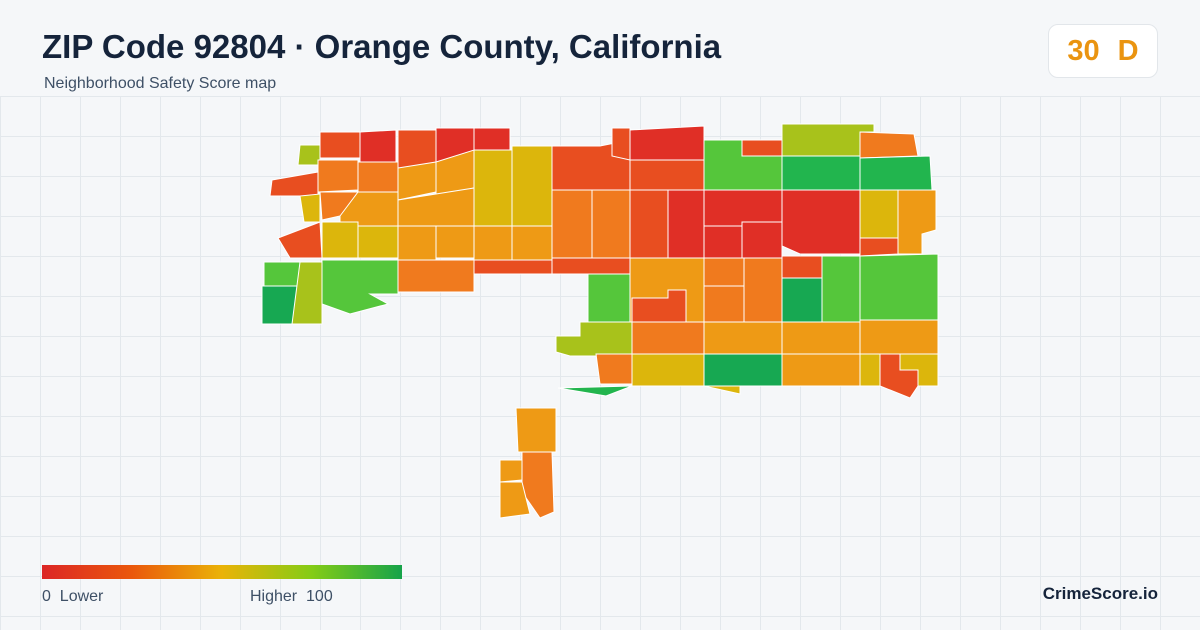 Image resolution: width=1200 pixels, height=630 pixels. Describe the element at coordinates (1100, 593) in the screenshot. I see `brand-logo-text: CrimeScore.io` at that location.